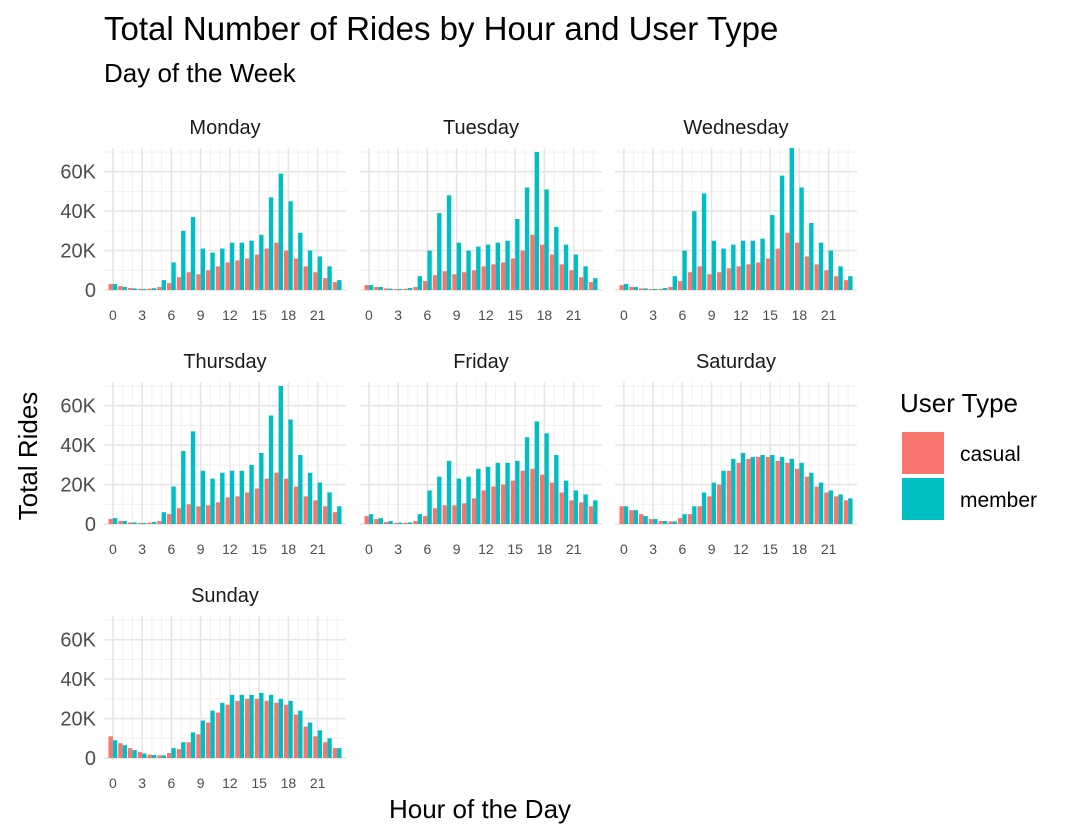 The height and width of the screenshot is (838, 1076). I want to click on legend-swatch-member, so click(923, 499).